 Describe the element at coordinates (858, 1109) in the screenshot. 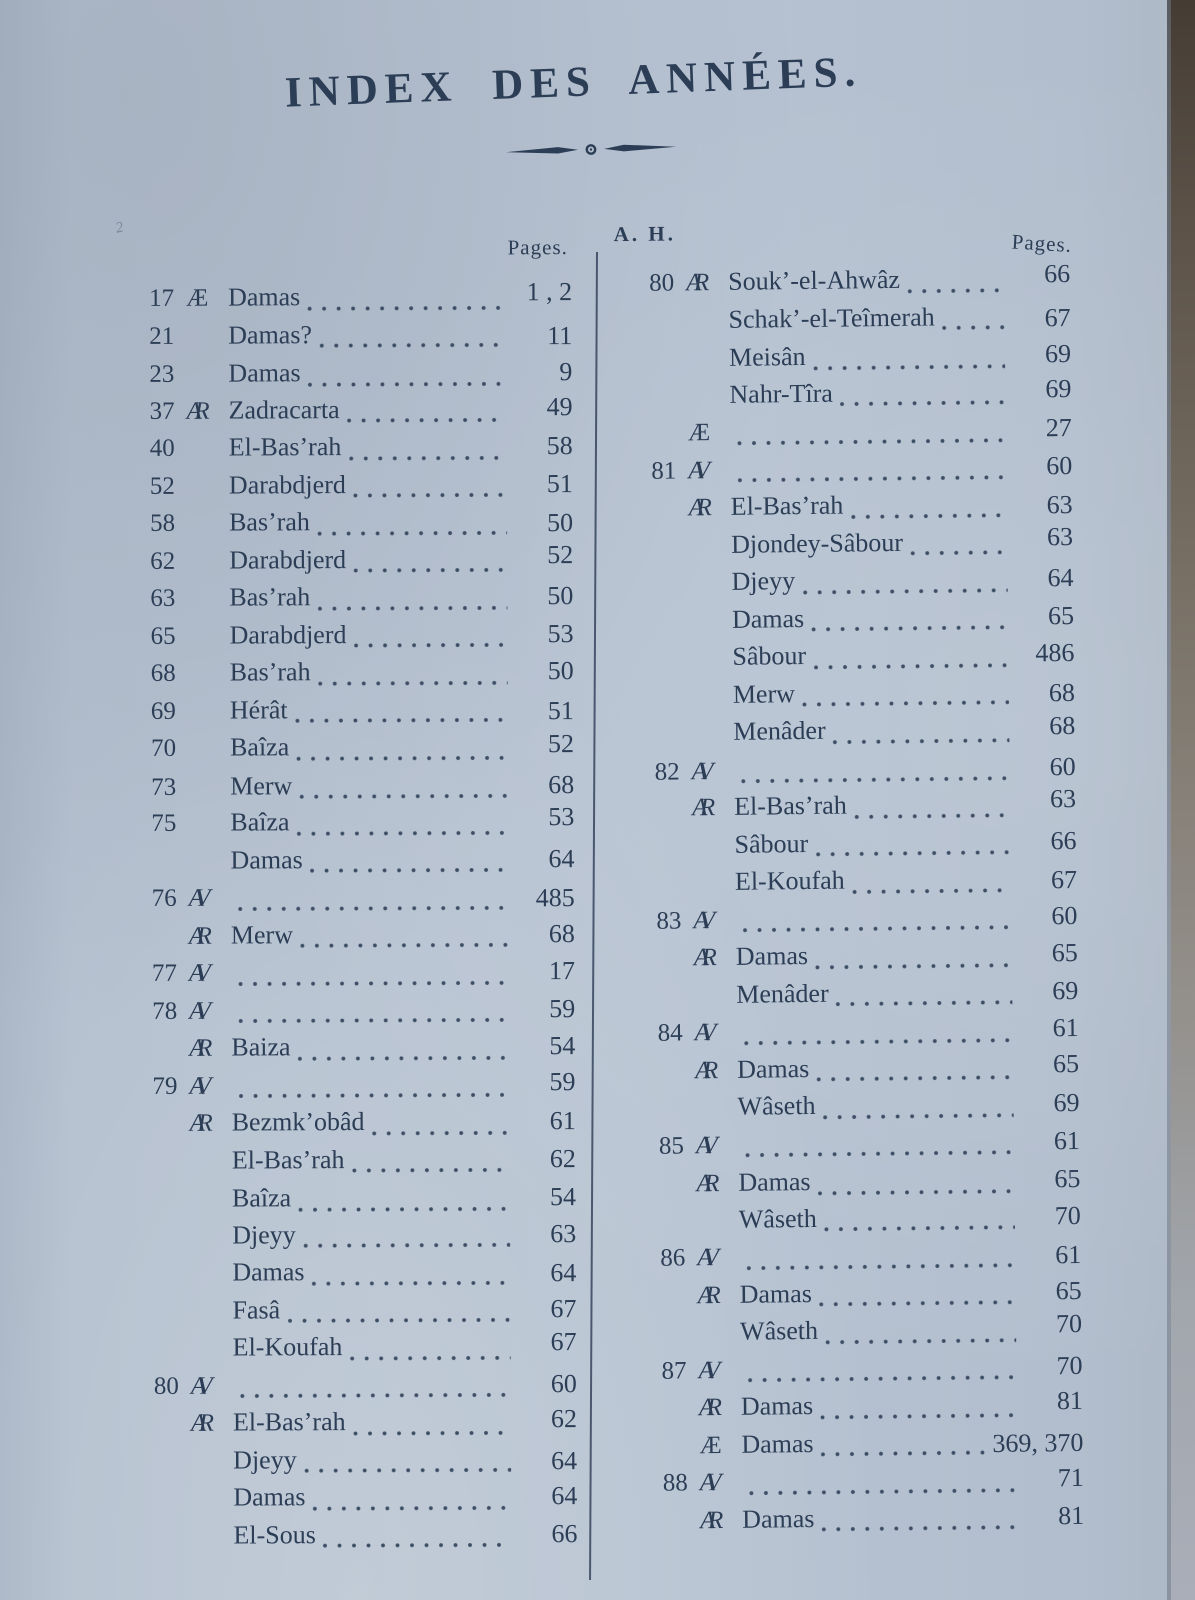

I see `index-row: Wâseth 69` at that location.